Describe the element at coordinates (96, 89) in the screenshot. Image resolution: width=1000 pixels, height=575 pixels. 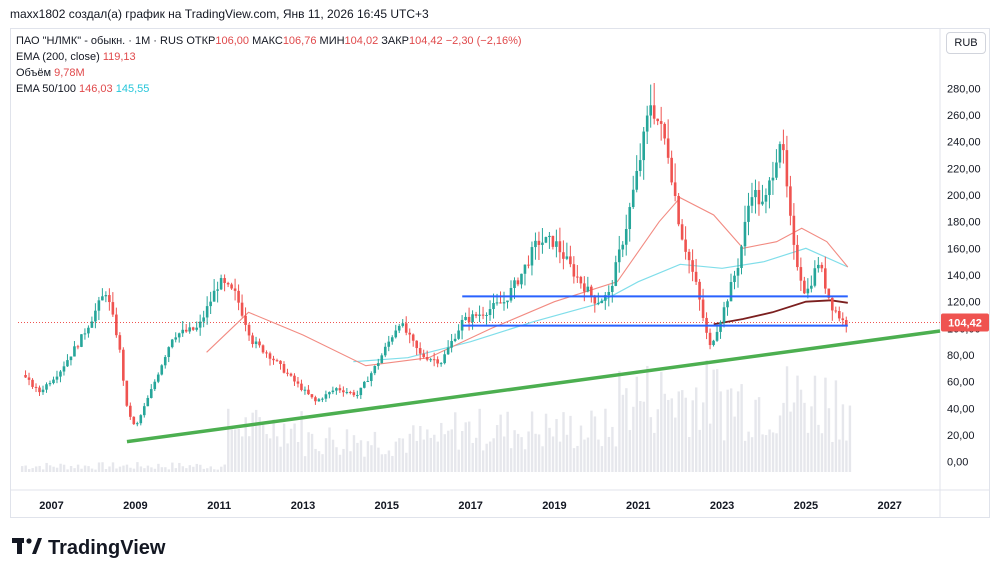
I see `ema50-value: 146,03` at that location.